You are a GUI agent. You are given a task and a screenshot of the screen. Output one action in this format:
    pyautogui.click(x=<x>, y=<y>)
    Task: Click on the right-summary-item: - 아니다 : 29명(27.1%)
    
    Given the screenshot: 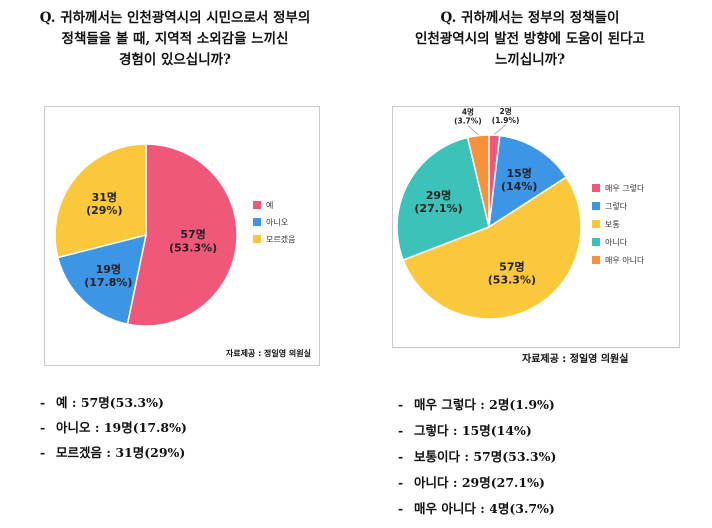 What is the action you would take?
    pyautogui.click(x=471, y=482)
    